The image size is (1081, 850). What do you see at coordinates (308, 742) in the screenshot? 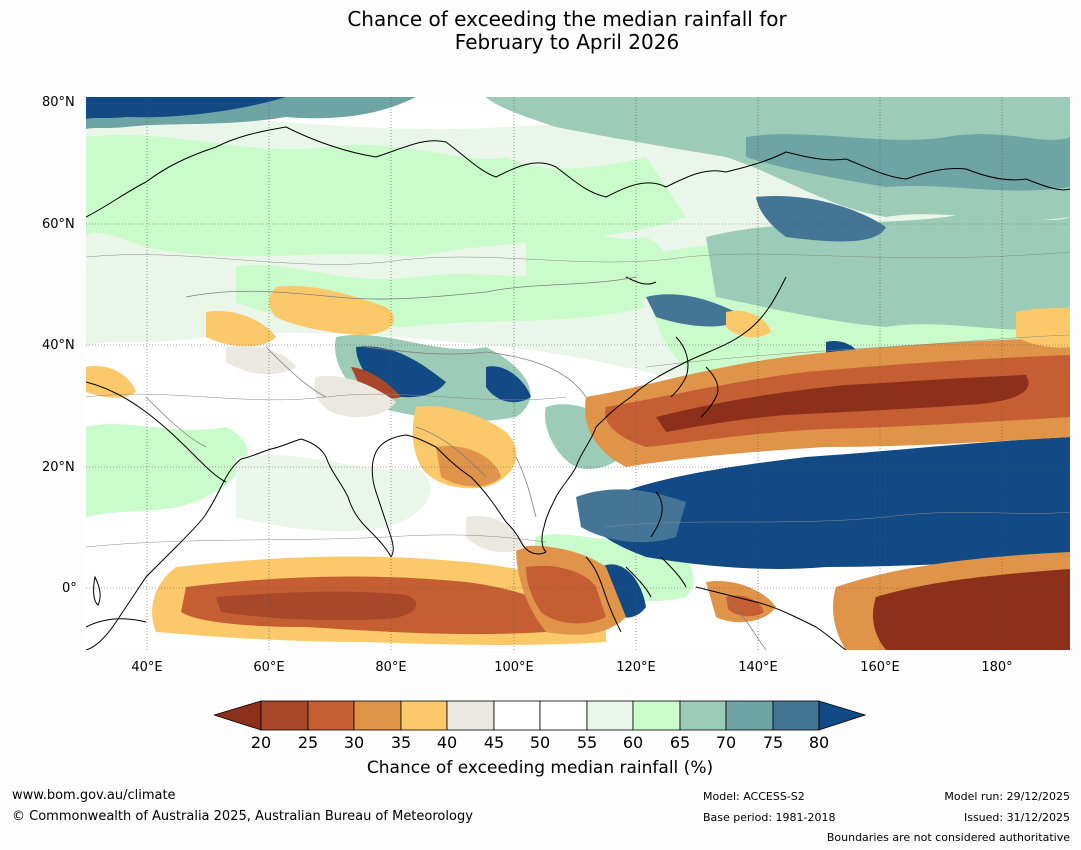
I see `colorbar-tick-25: 25` at bounding box center [308, 742].